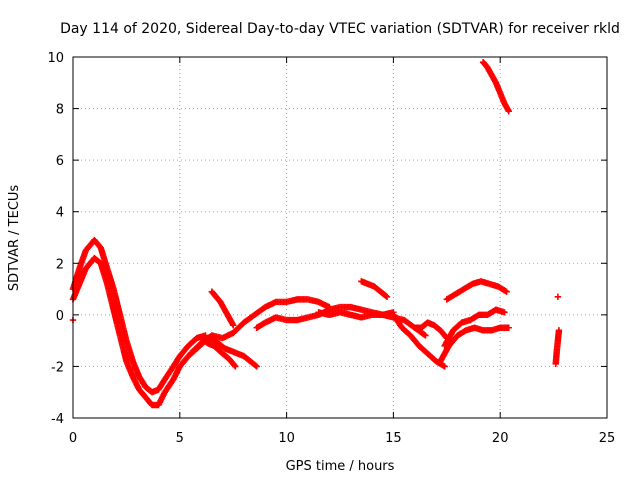  Describe the element at coordinates (222, 308) in the screenshot. I see `series-arc-6-short` at that location.